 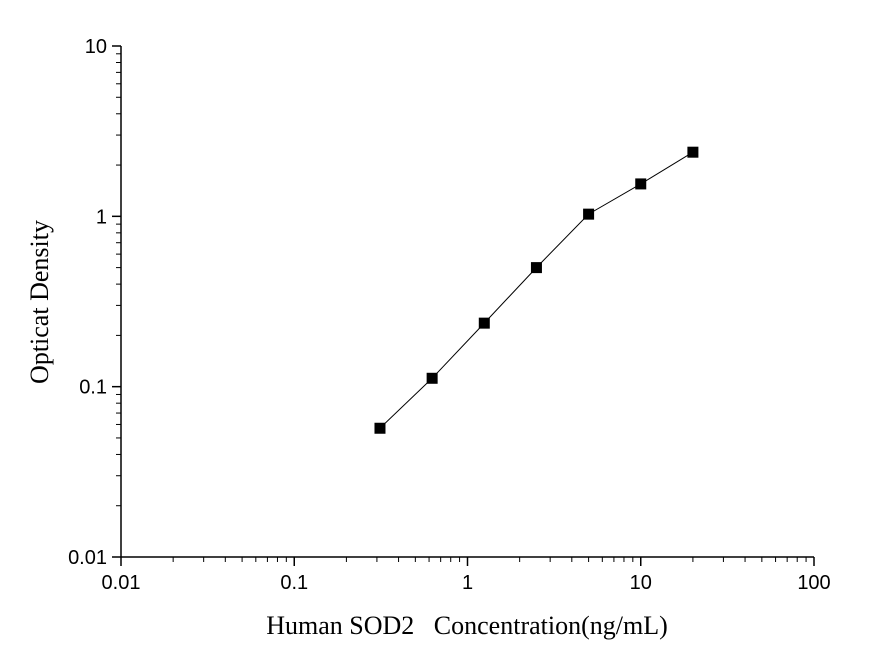 I want to click on x-tick-label: 100, so click(x=813, y=583).